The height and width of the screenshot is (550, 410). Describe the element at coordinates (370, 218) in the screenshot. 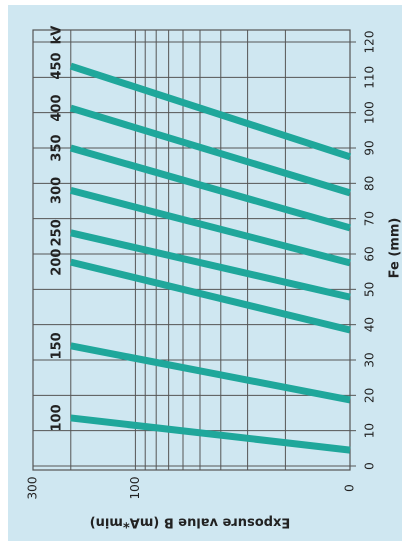

I see `y-tick-label: 70` at that location.